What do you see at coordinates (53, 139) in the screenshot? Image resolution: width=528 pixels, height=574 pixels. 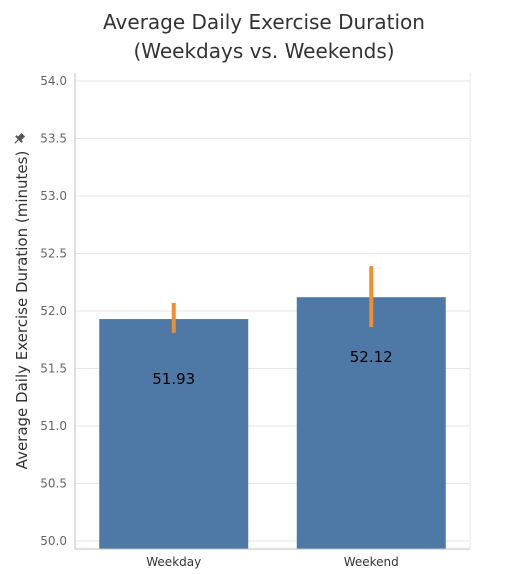 I see `y-tick-label-7: 53.5` at bounding box center [53, 139].